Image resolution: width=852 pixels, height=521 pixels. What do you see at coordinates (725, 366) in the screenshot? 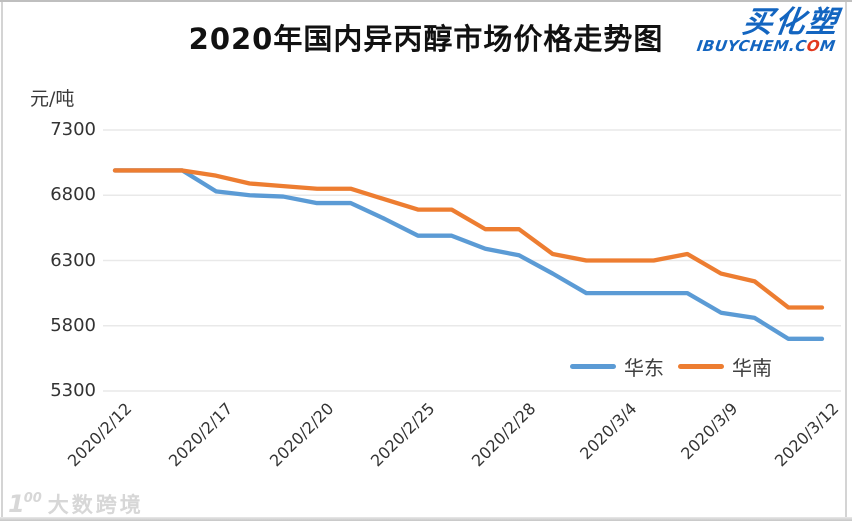
I see `legend-item-华南: 华南` at bounding box center [725, 366].